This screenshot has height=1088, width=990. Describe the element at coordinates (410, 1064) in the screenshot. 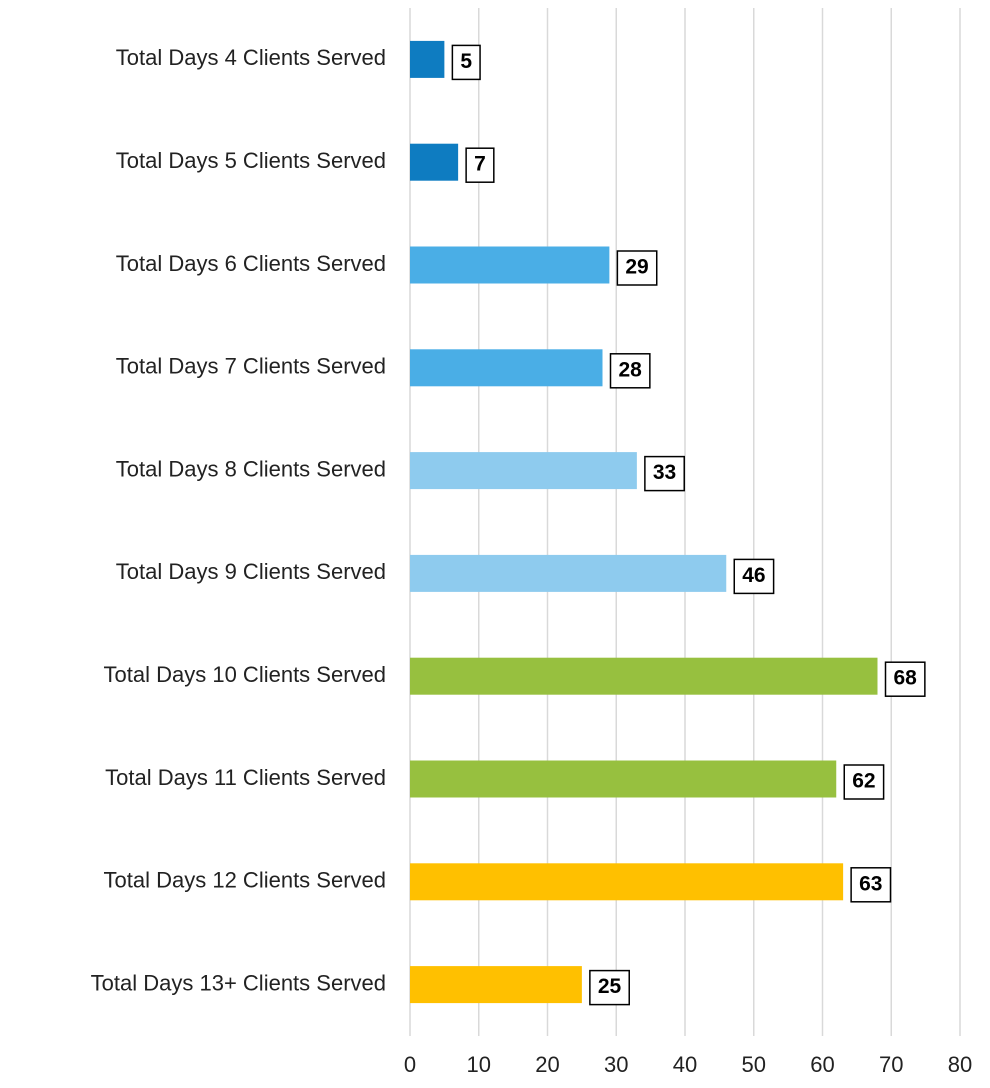

I see `x-tick-label: 0` at that location.